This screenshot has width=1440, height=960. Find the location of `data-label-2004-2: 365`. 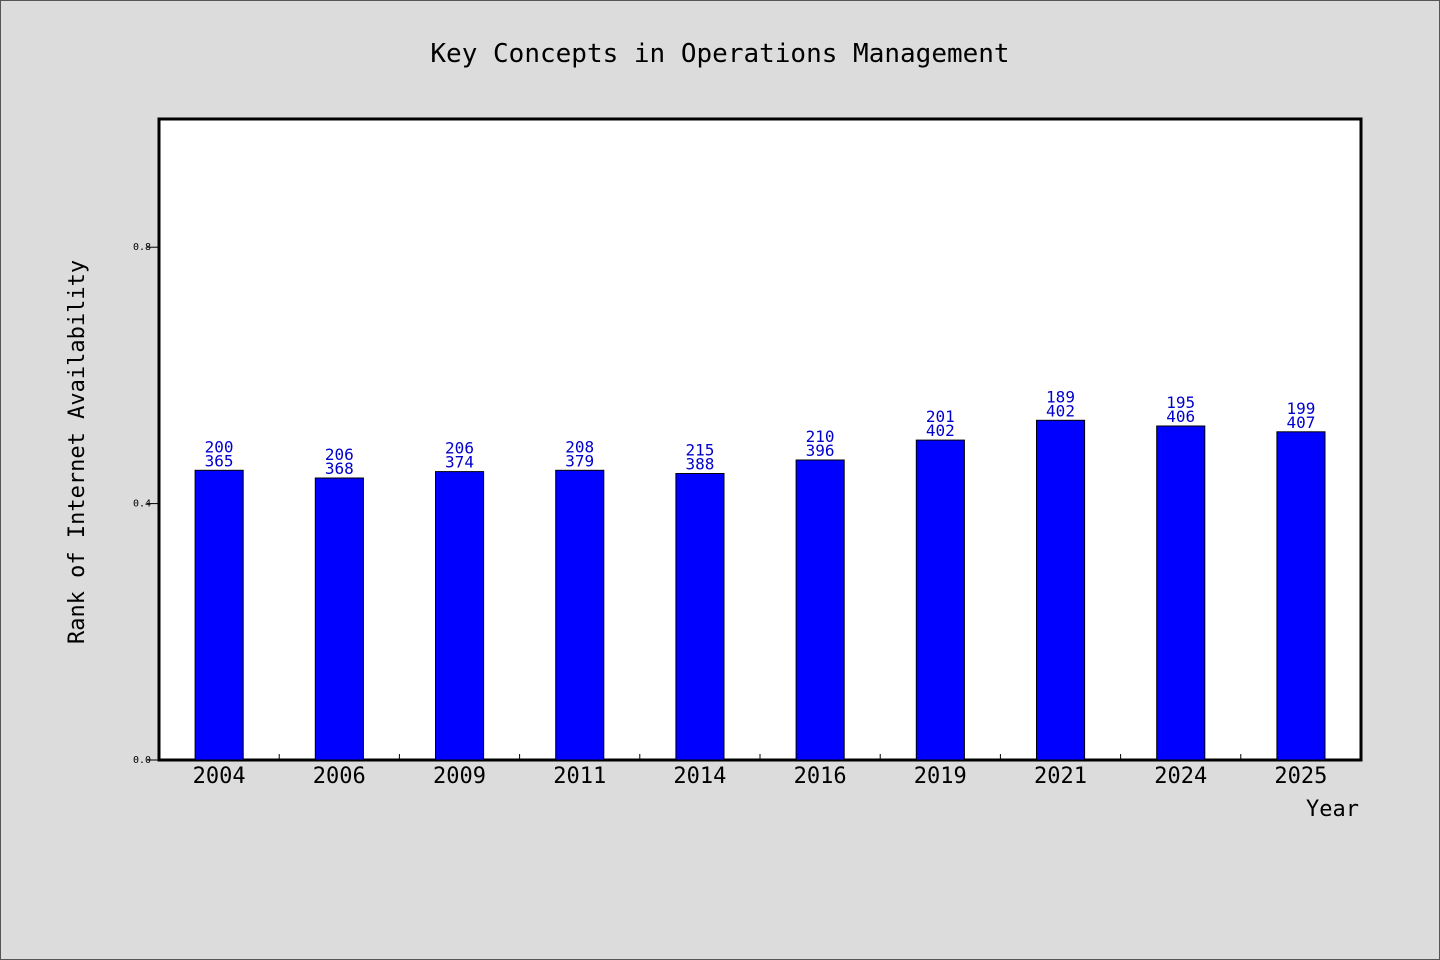

data-label-2004-2: 365 is located at coordinates (219, 460).